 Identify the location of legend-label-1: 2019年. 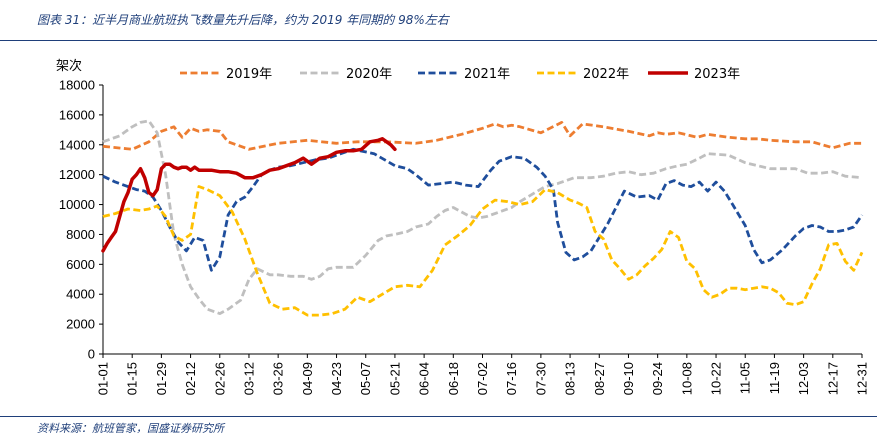
(249, 74).